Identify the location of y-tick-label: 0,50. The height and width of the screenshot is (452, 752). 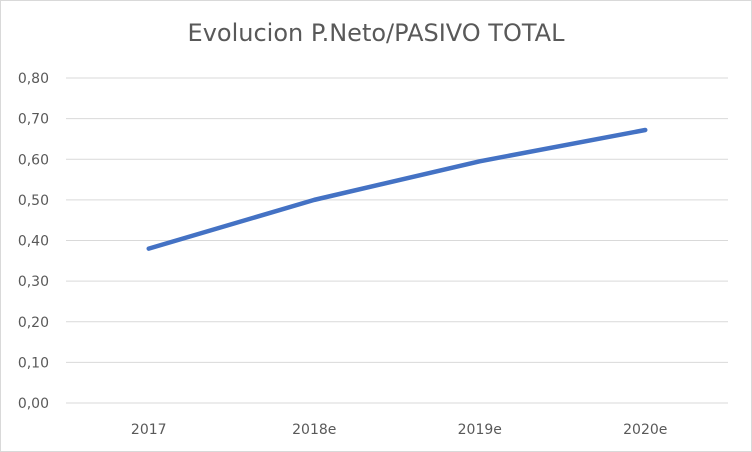
(33, 201).